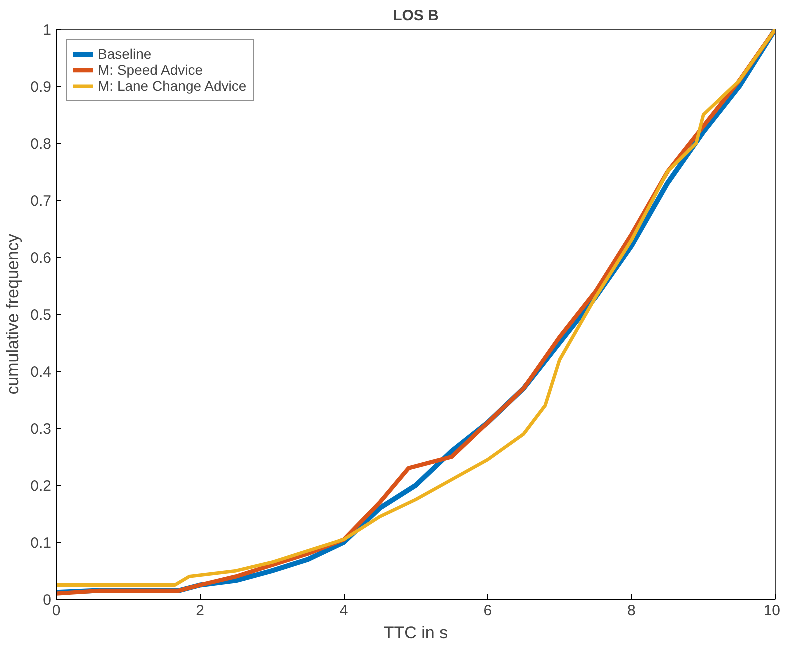 The height and width of the screenshot is (655, 788). What do you see at coordinates (344, 611) in the screenshot?
I see `x-tick-label: 4` at bounding box center [344, 611].